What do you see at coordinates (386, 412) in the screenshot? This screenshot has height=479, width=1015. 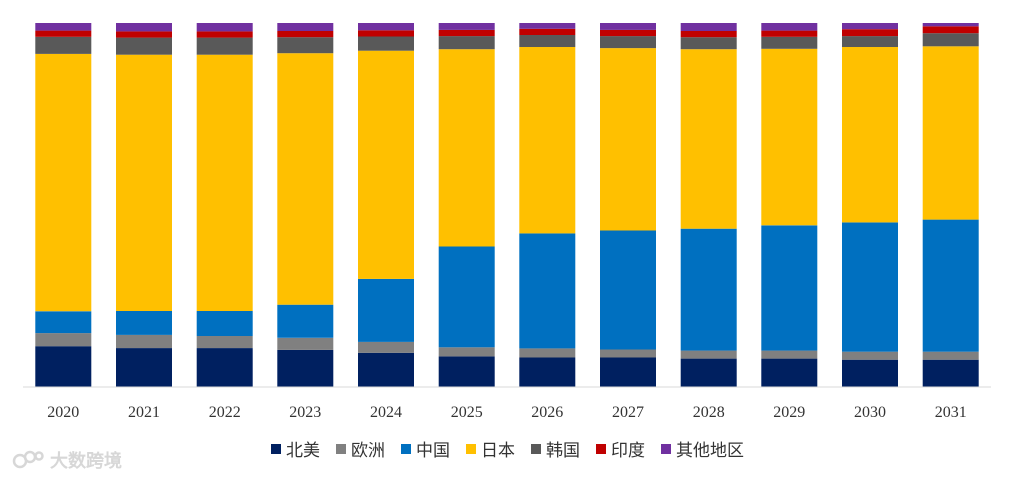 I see `x-tick-label: 2024` at bounding box center [386, 412].